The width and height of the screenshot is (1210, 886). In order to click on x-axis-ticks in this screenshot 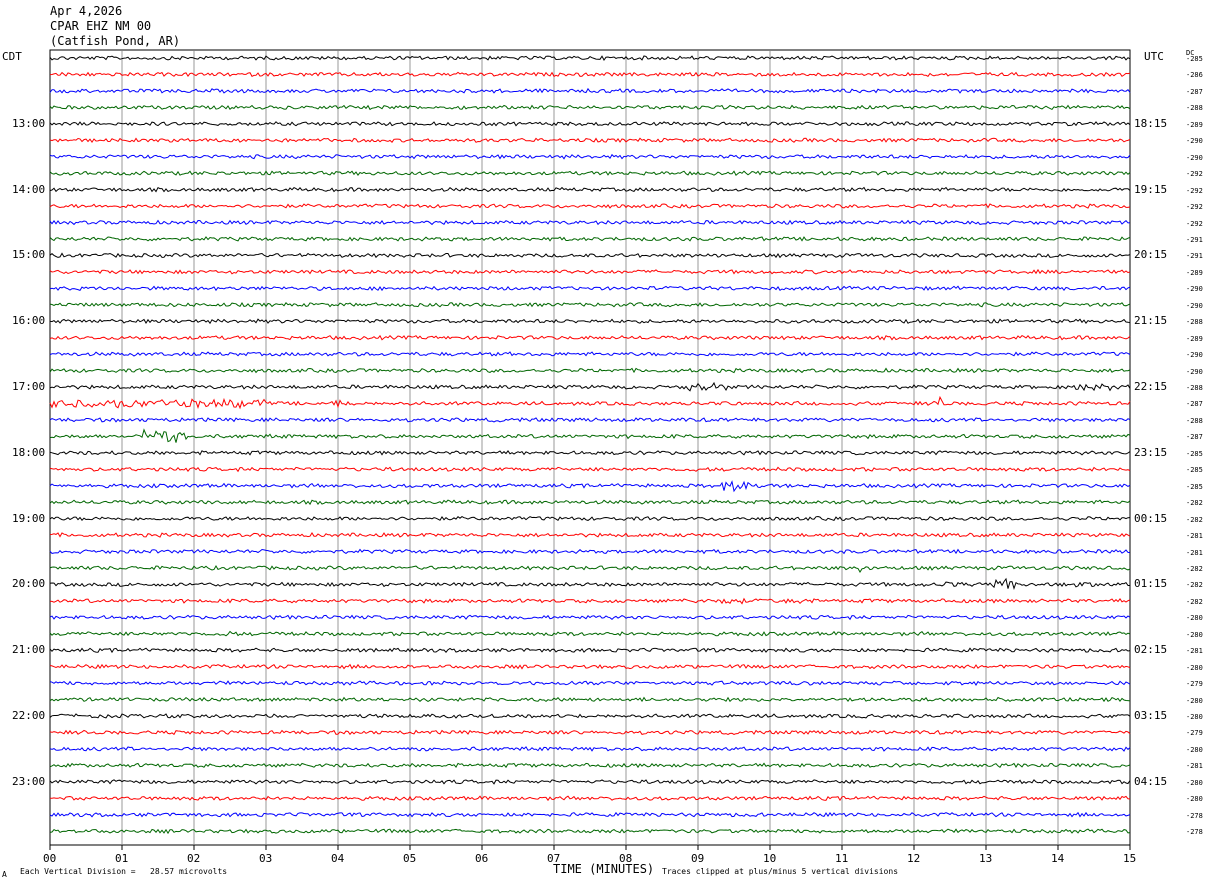, I will do `click(590, 847)`.